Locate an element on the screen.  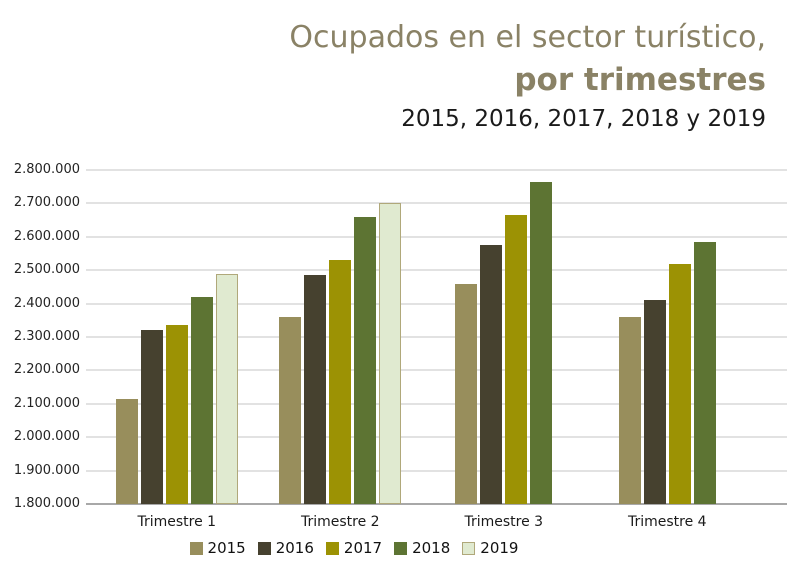
legend-item-2019: 2019 is located at coordinates (490, 548).